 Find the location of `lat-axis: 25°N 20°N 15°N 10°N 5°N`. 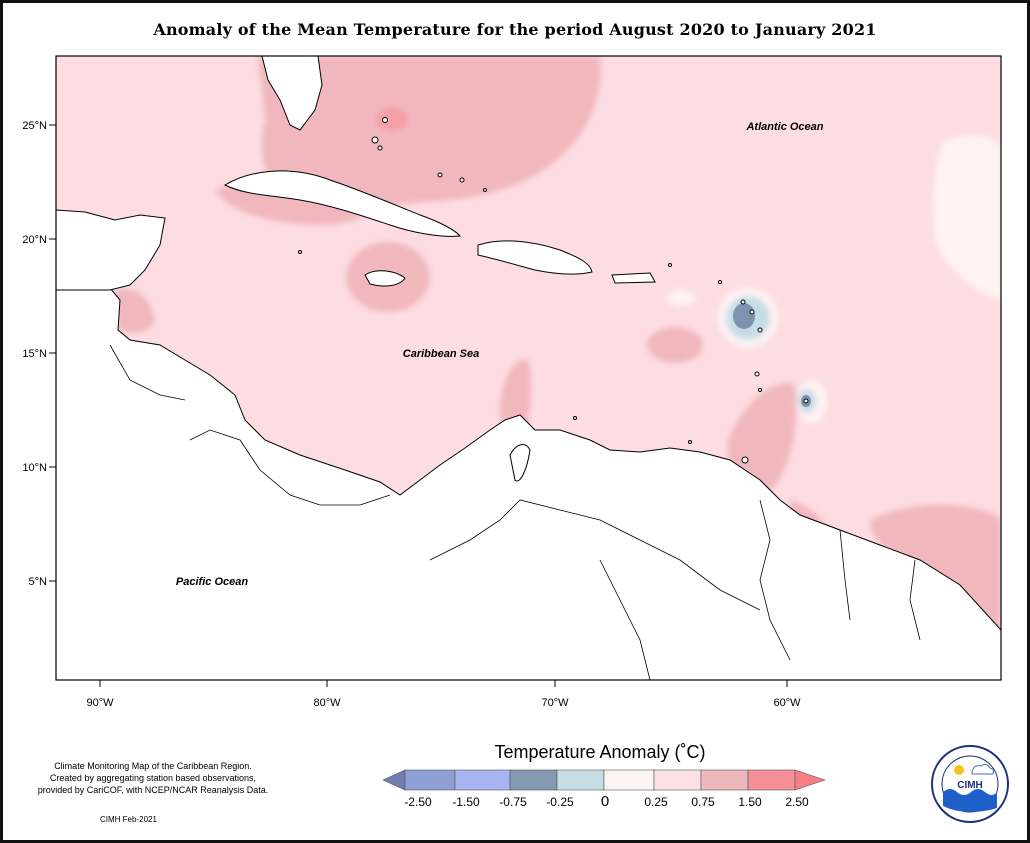

lat-axis: 25°N 20°N 15°N 10°N 5°N is located at coordinates (39, 354).